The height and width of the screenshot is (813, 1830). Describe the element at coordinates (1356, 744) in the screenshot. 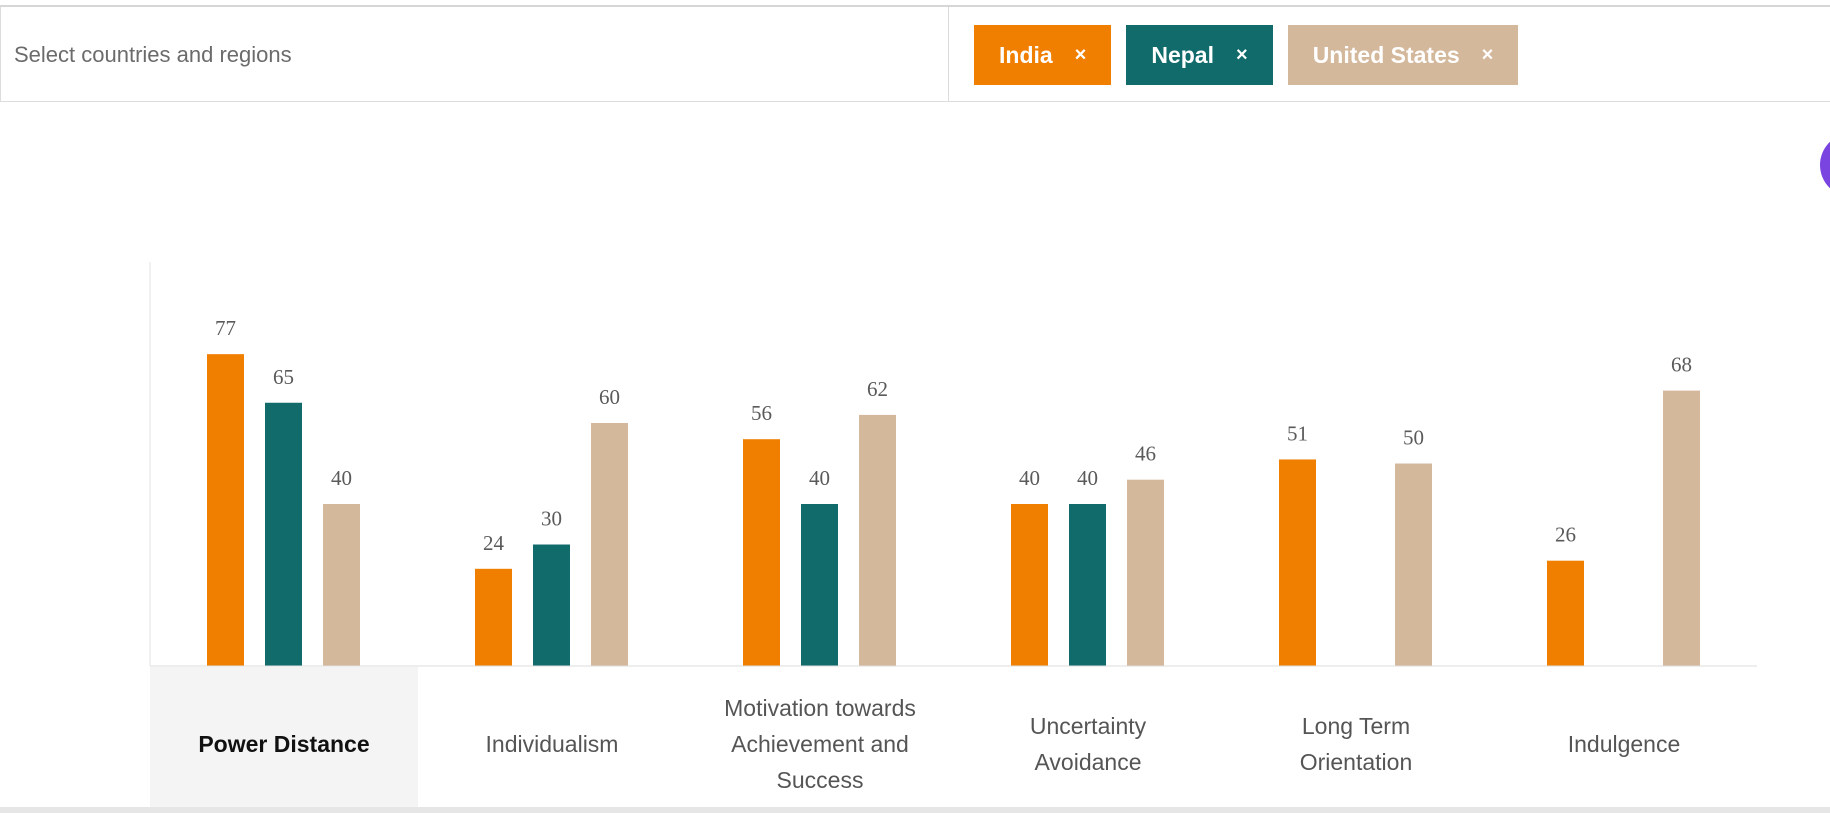

I see `category-label-4: Long Term Orientation` at that location.